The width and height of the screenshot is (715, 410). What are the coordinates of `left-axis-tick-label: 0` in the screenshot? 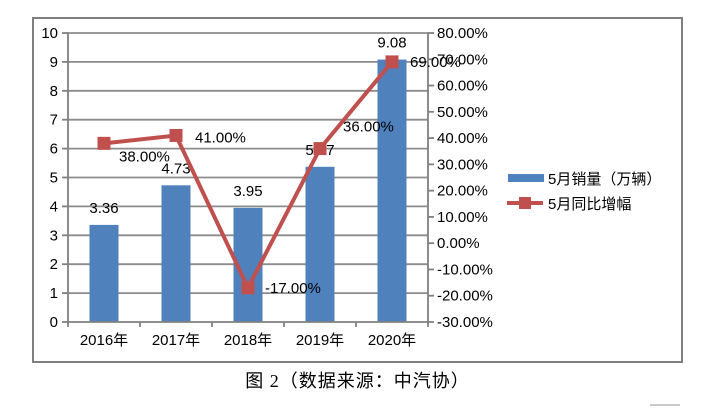 It's located at (54, 322).